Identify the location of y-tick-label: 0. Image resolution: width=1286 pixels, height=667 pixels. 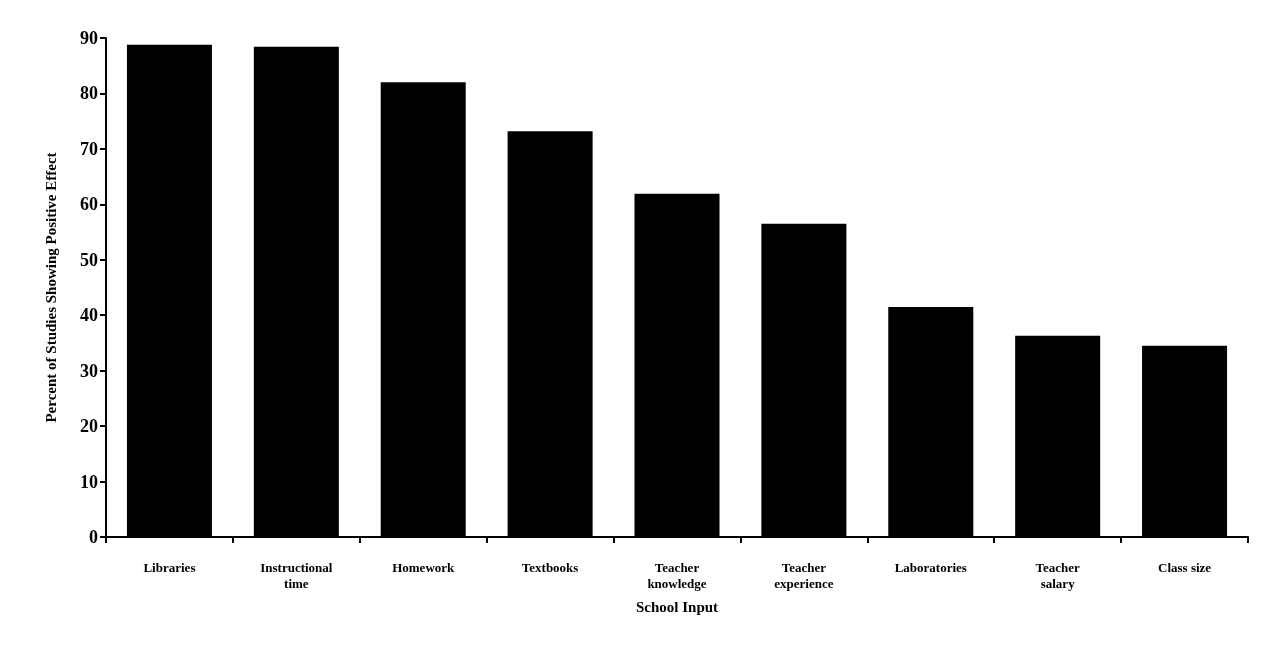
(93, 537).